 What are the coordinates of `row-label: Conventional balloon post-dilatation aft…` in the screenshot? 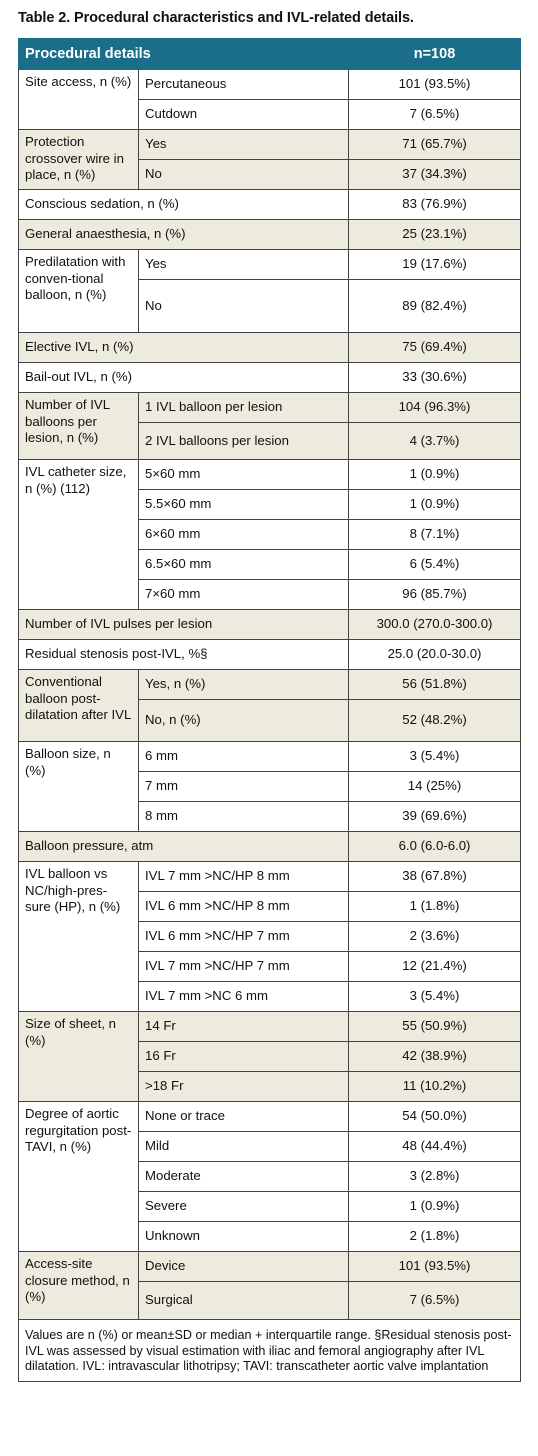 It's located at (78, 705).